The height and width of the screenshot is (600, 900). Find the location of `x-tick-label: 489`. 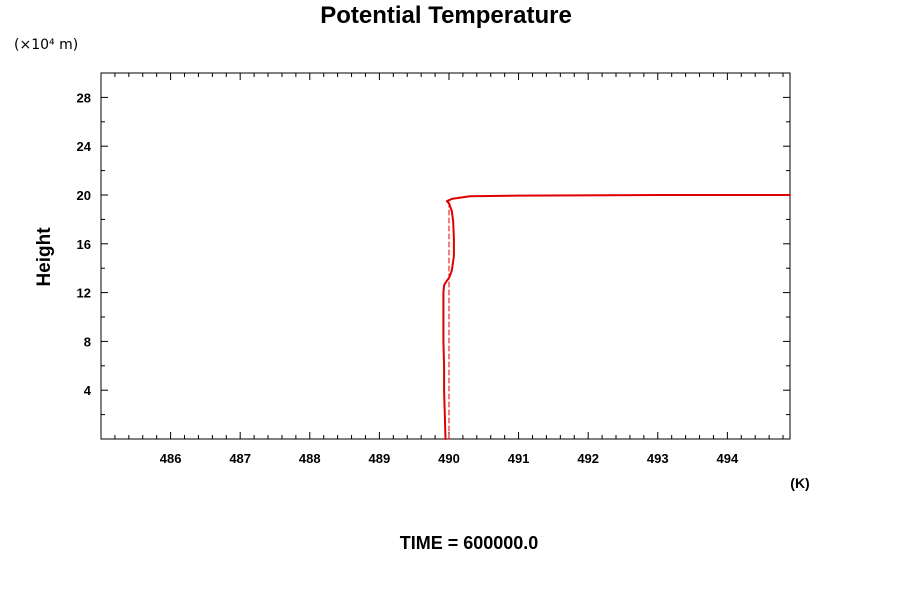

x-tick-label: 489 is located at coordinates (380, 458).